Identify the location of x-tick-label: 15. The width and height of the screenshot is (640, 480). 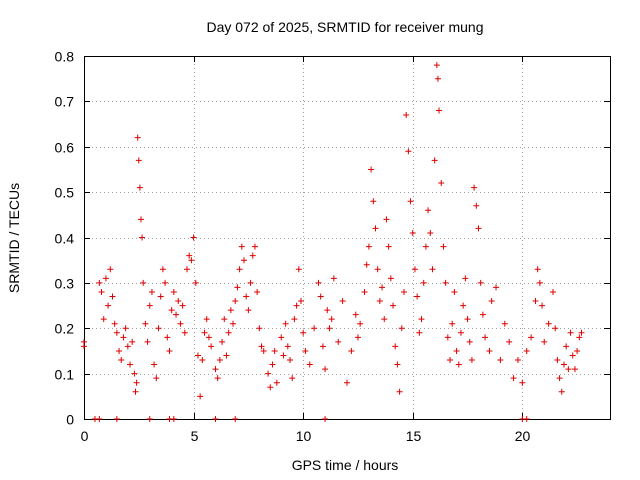
(414, 436).